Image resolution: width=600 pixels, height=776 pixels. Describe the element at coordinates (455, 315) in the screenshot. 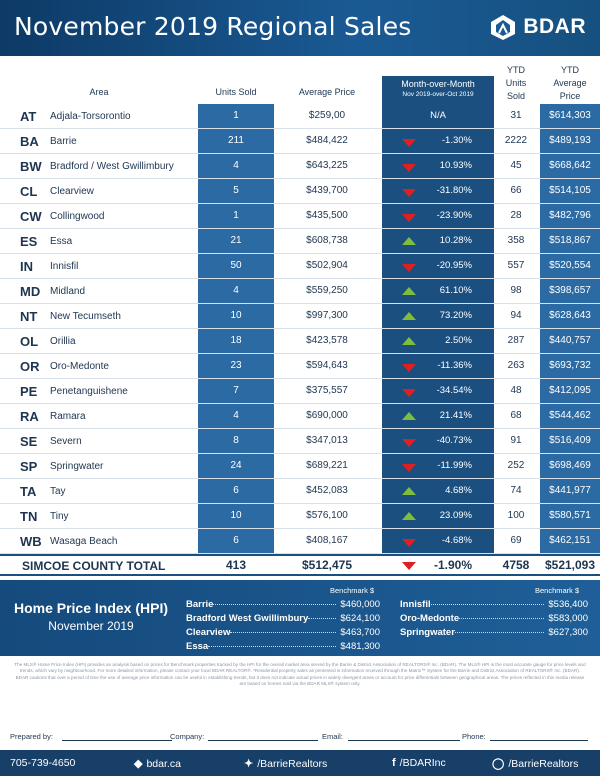

I see `mom-value: 73.20%` at that location.